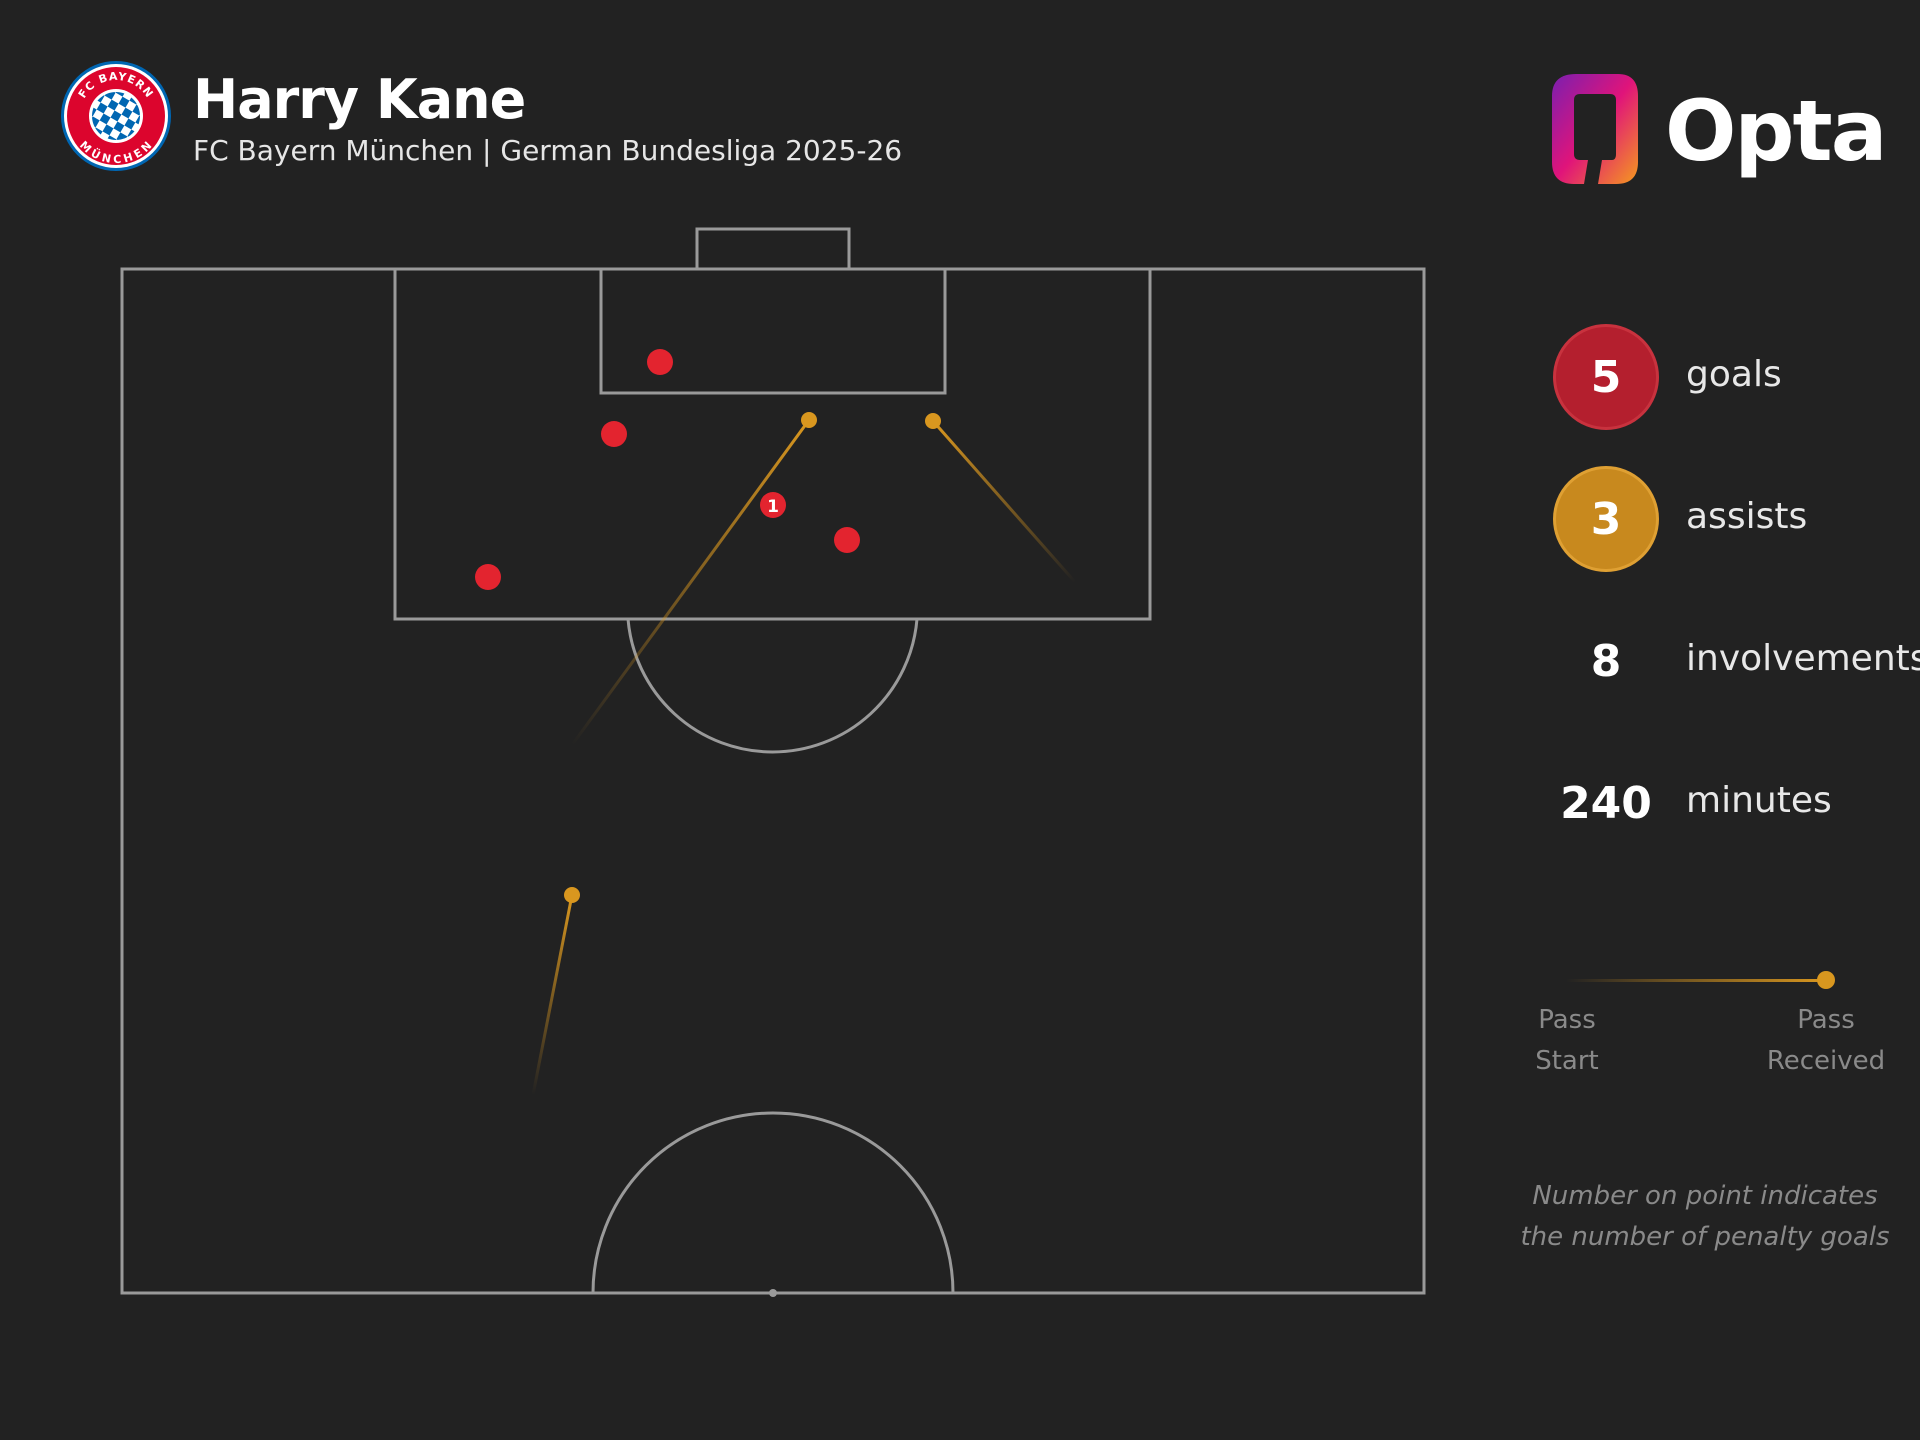  I want to click on penalty-box, so click(772, 444).